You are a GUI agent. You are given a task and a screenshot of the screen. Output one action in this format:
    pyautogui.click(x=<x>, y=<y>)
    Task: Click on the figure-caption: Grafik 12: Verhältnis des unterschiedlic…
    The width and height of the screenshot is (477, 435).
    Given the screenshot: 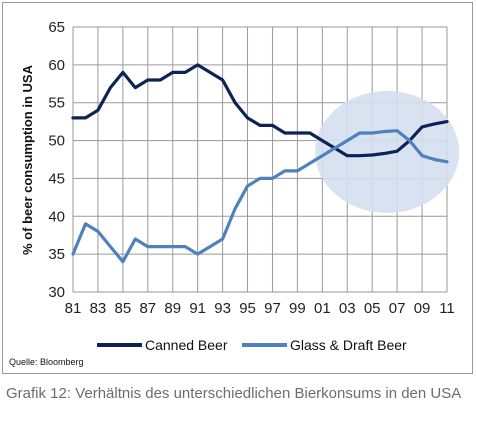 What is the action you would take?
    pyautogui.click(x=234, y=393)
    